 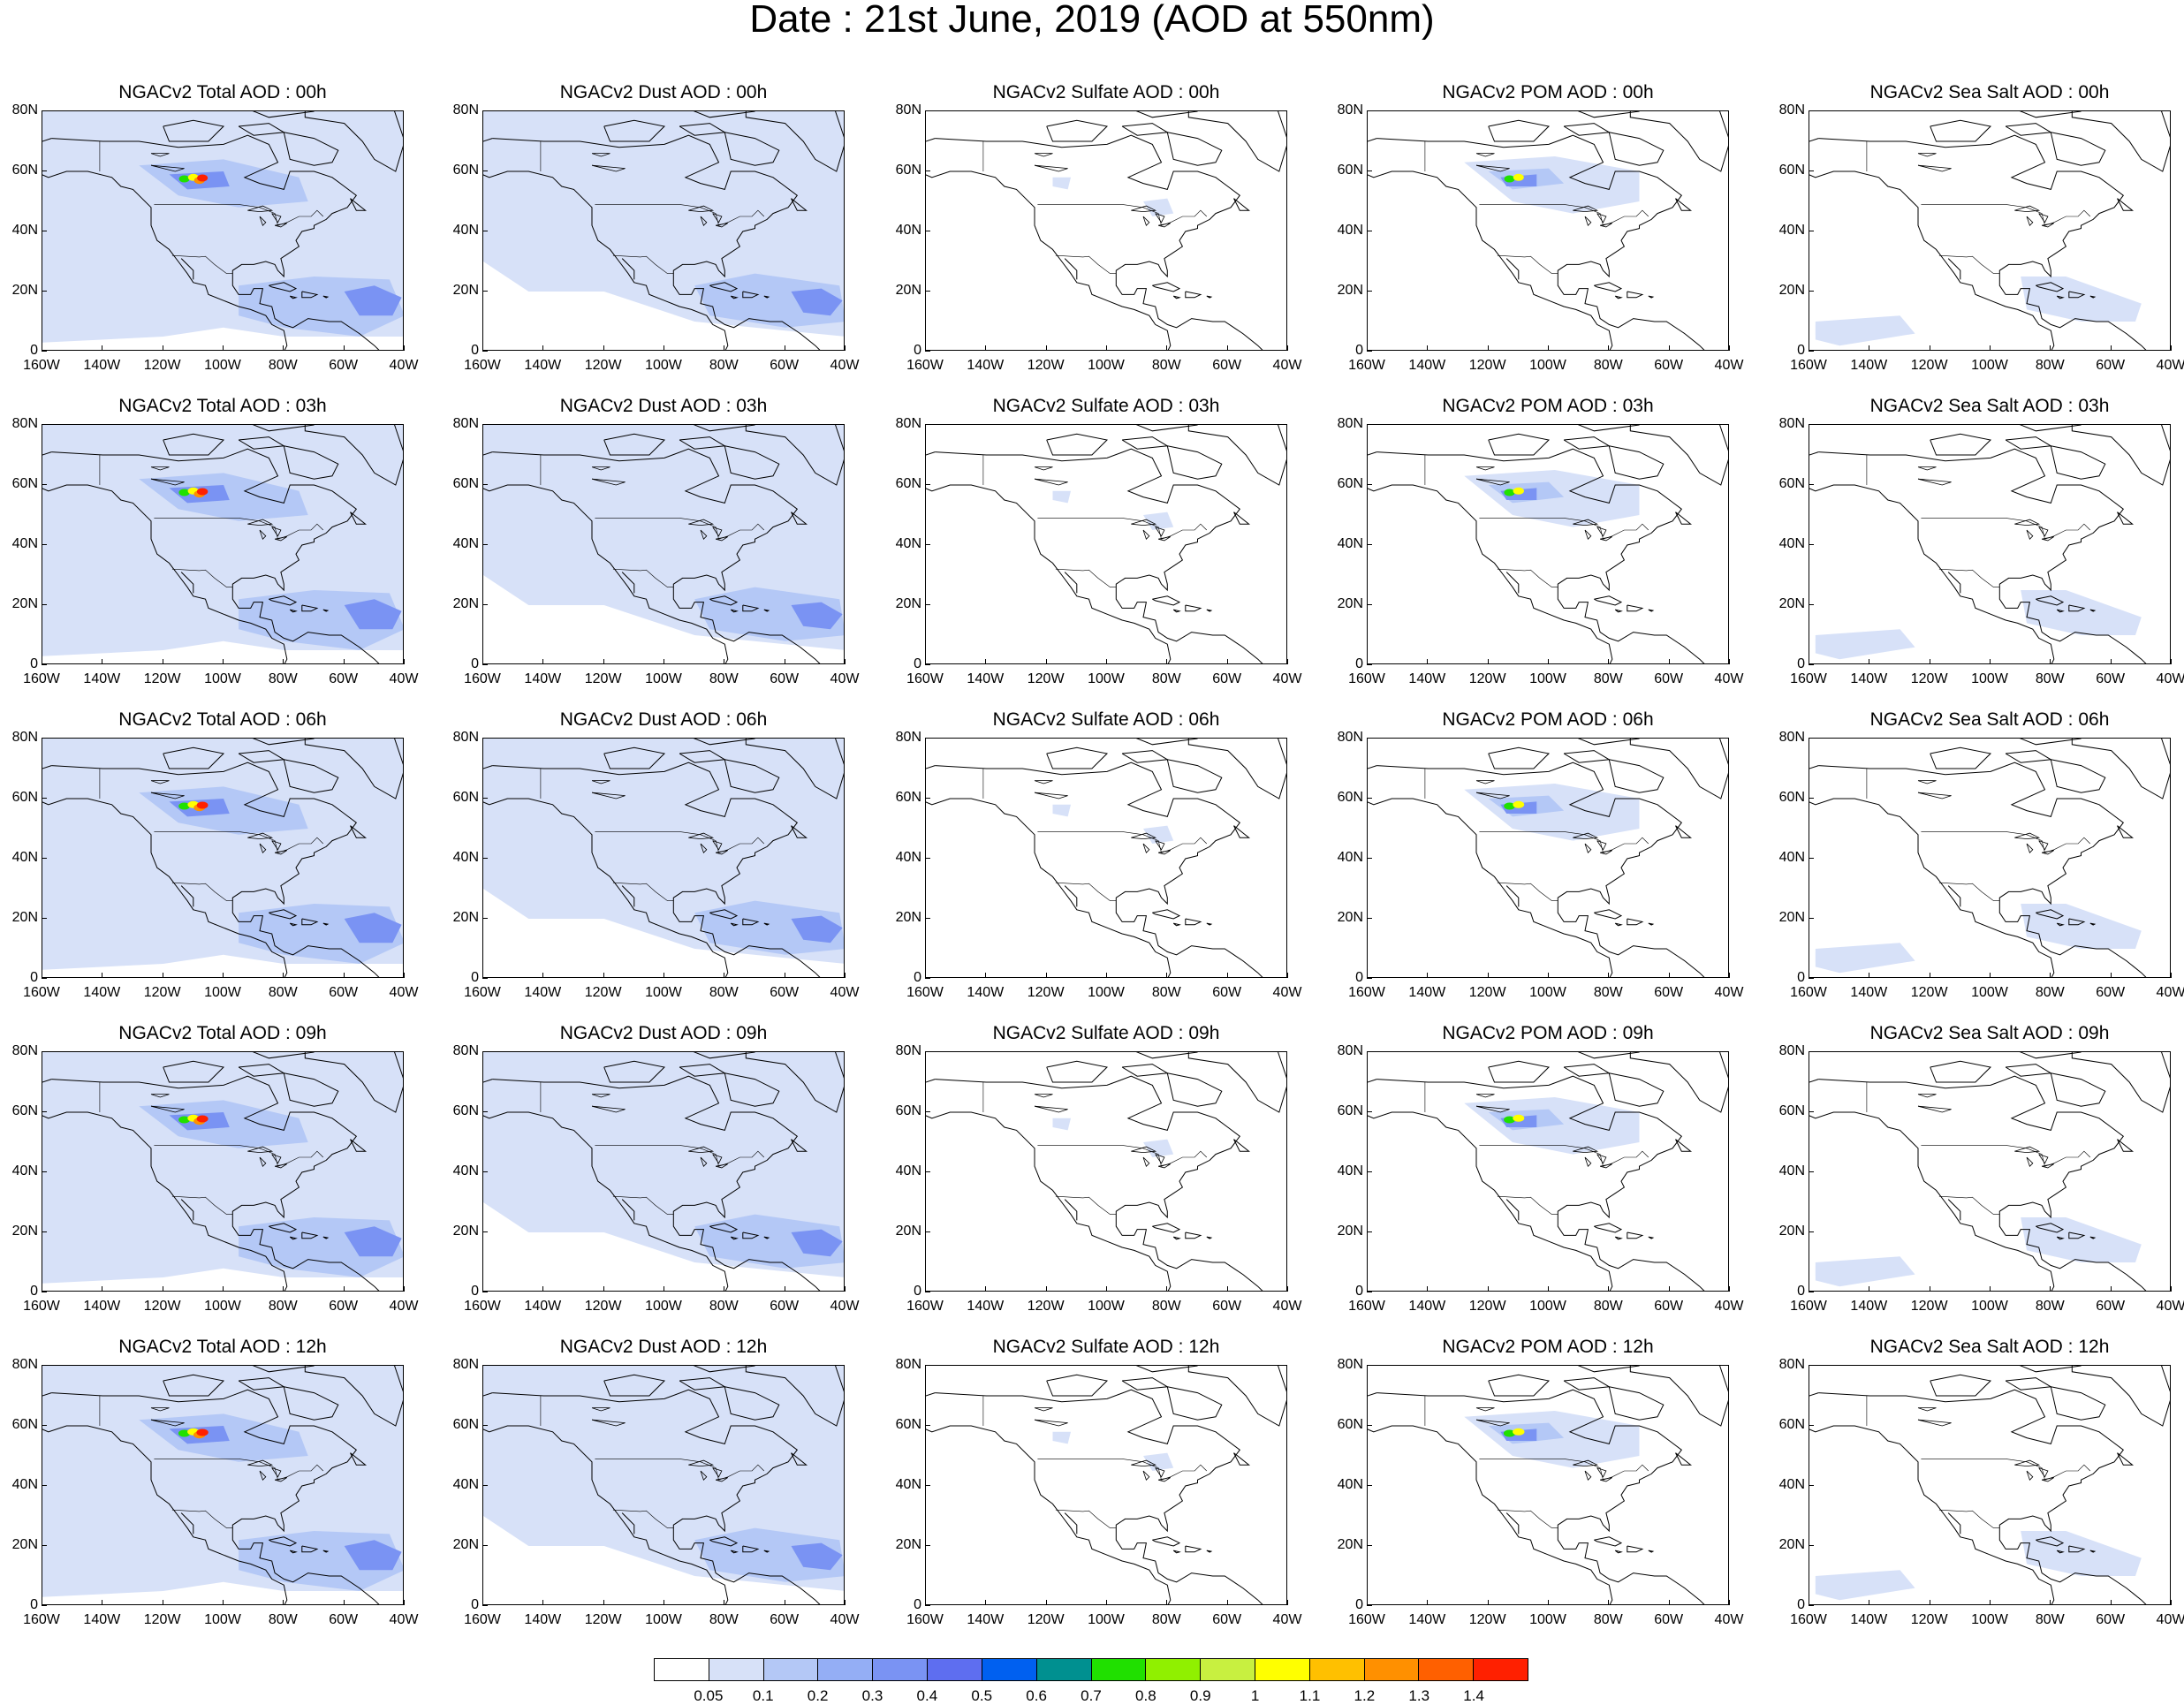 What do you see at coordinates (1865, 1586) in the screenshot?
I see `aod-field-pacific` at bounding box center [1865, 1586].